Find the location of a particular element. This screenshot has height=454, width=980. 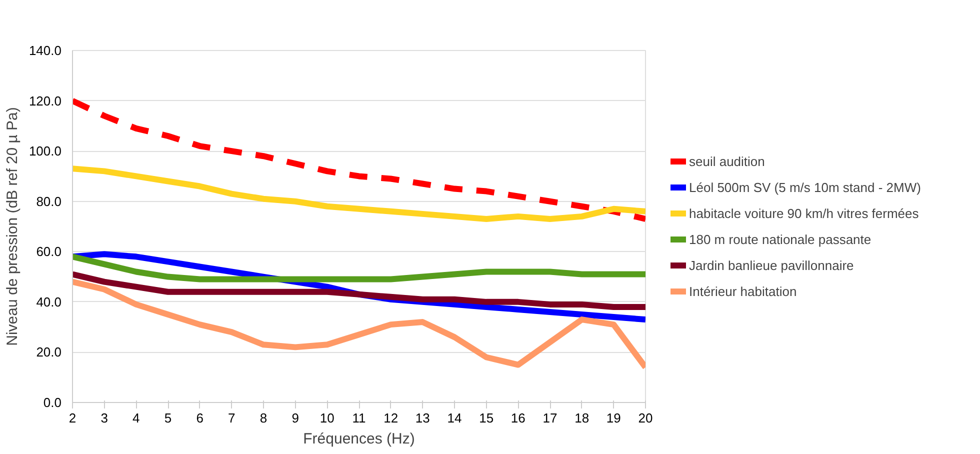

y-tick-label: 140.0 is located at coordinates (45, 50).